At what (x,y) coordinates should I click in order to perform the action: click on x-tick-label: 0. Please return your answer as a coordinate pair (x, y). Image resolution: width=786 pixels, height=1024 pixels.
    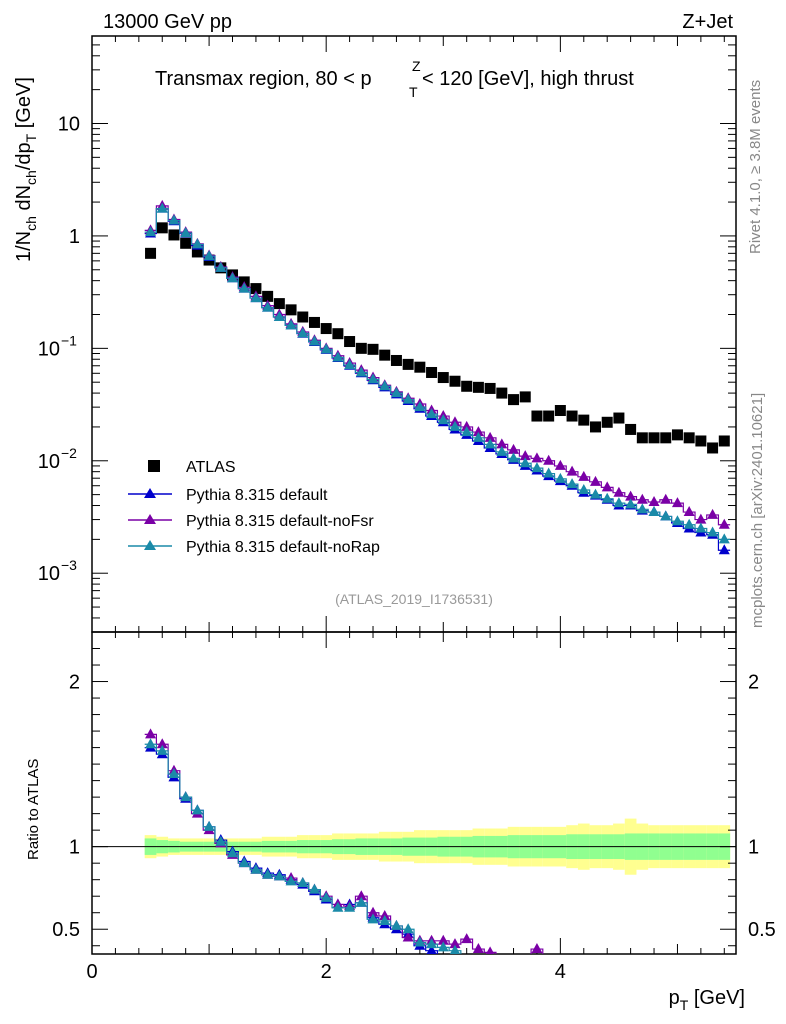
    Looking at the image, I should click on (91, 972).